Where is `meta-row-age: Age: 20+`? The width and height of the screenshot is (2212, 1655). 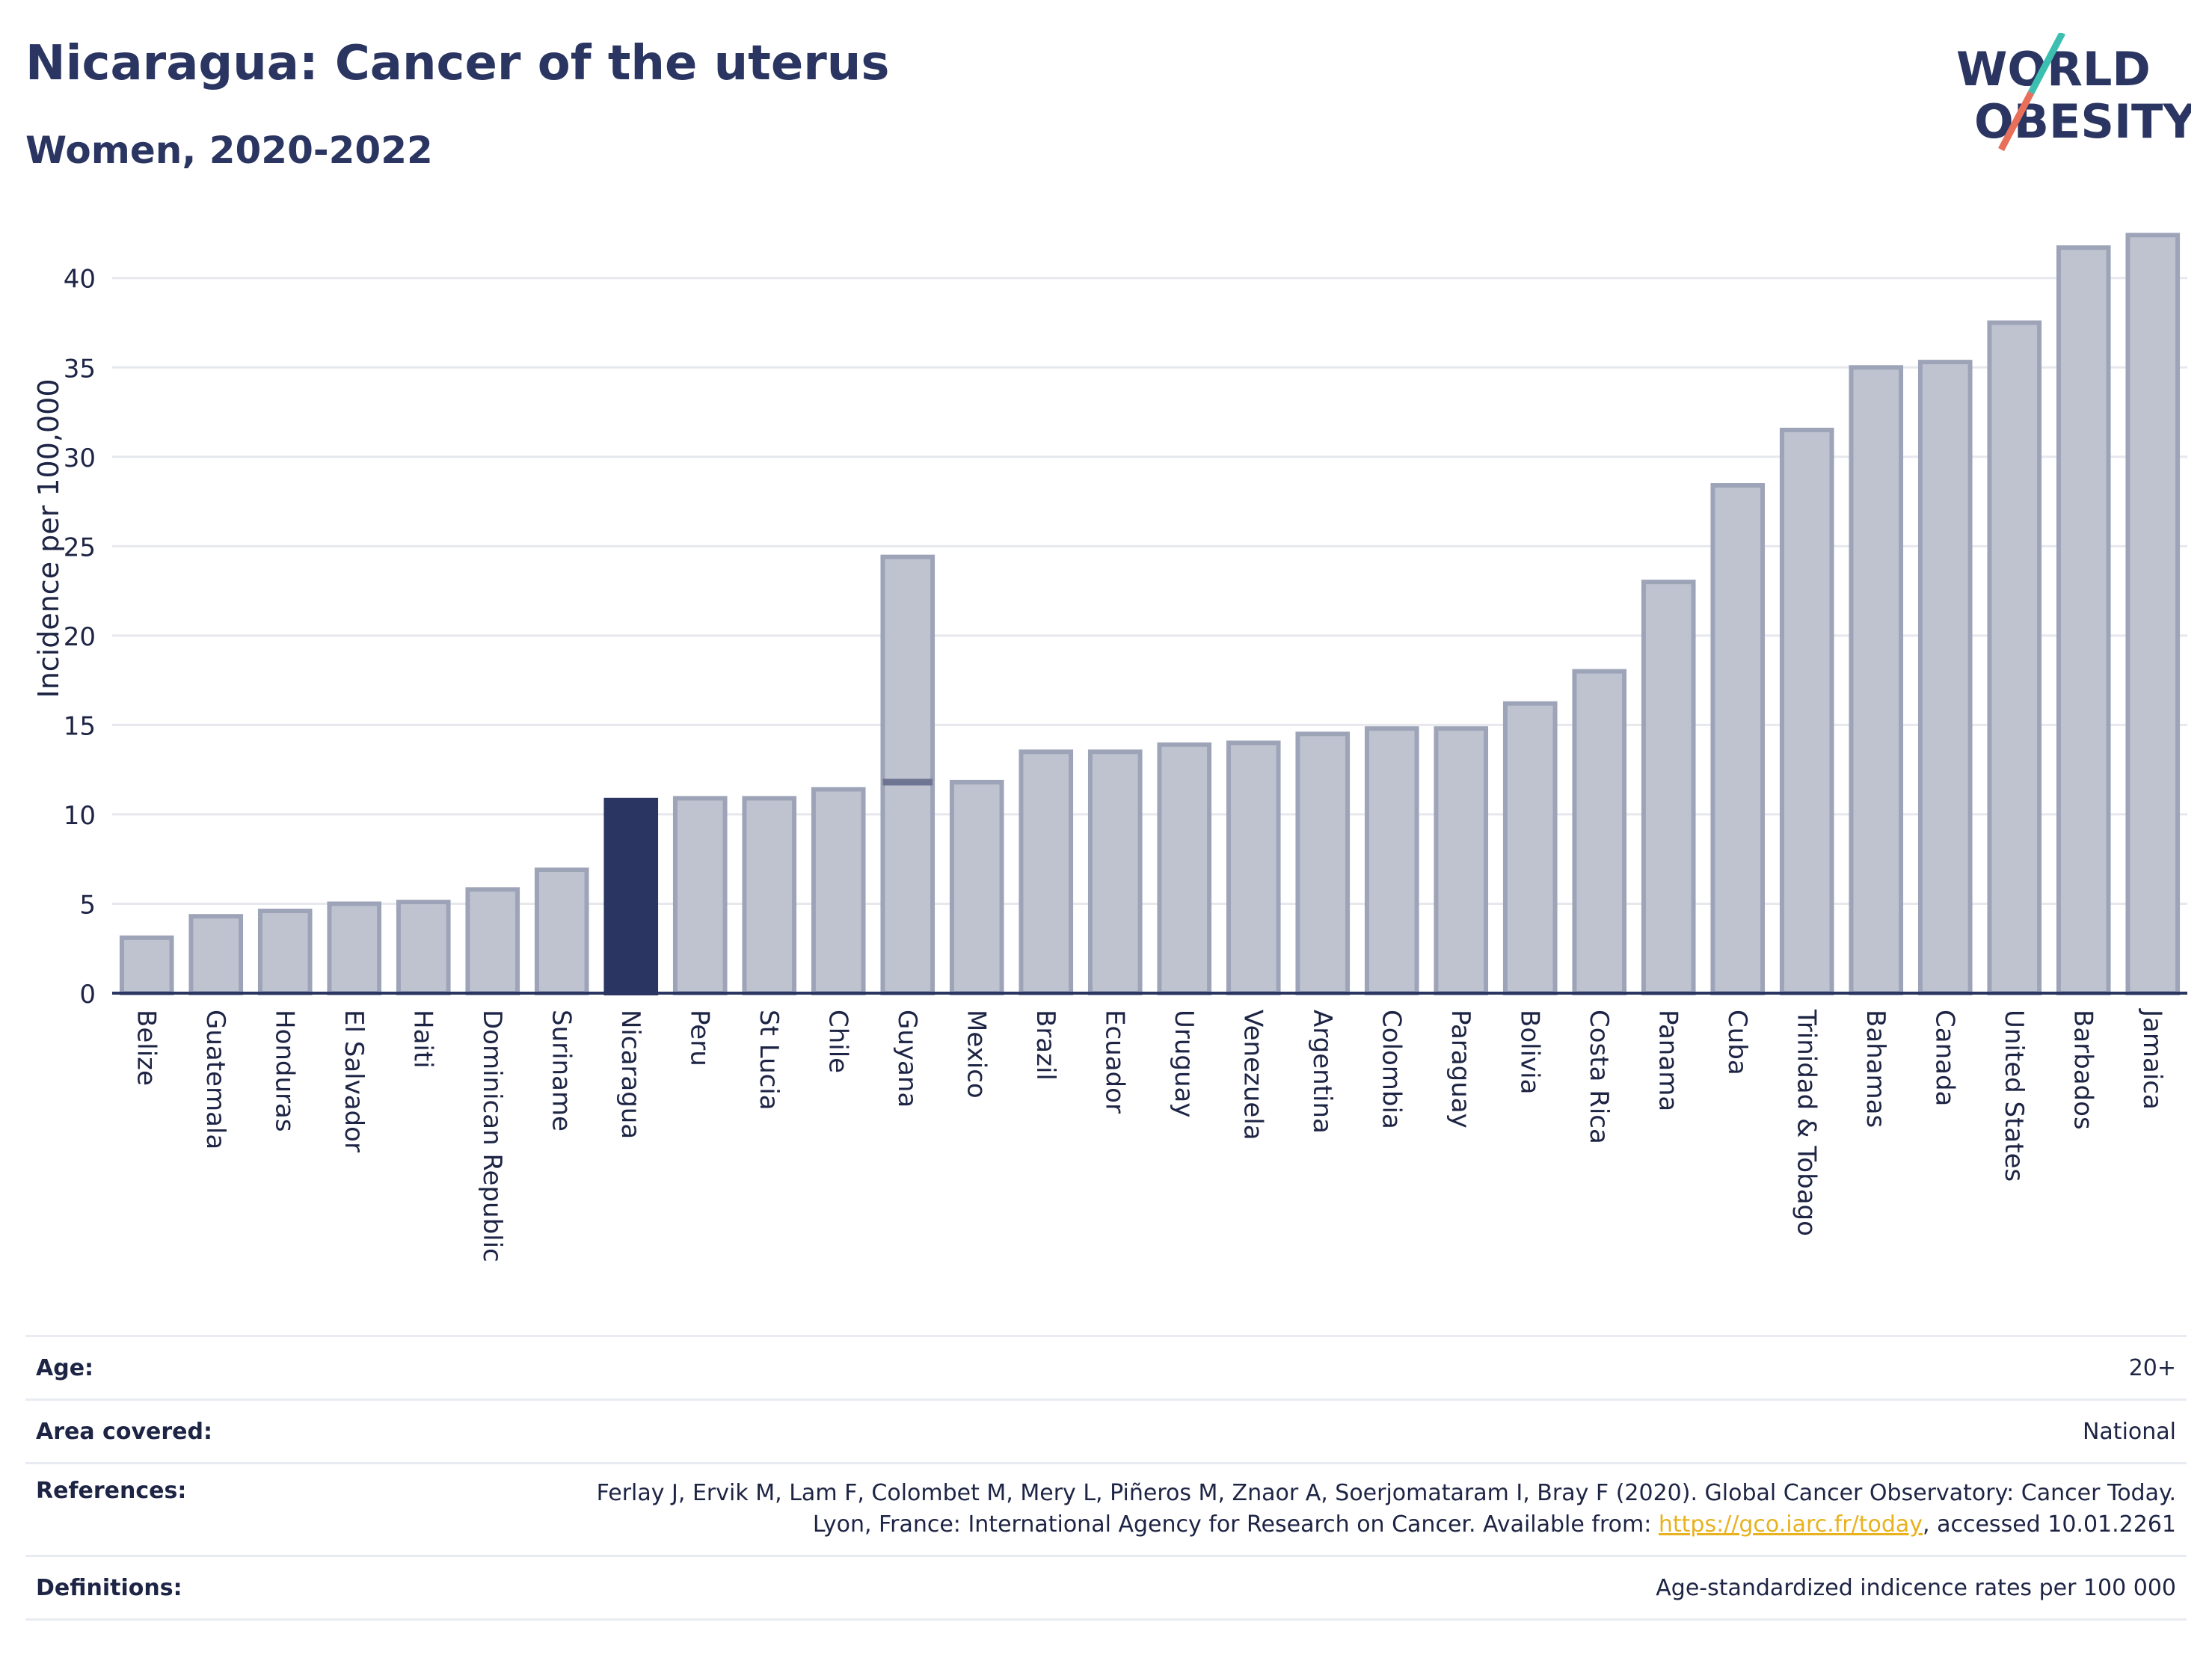 meta-row-age: Age: 20+ is located at coordinates (1106, 1366).